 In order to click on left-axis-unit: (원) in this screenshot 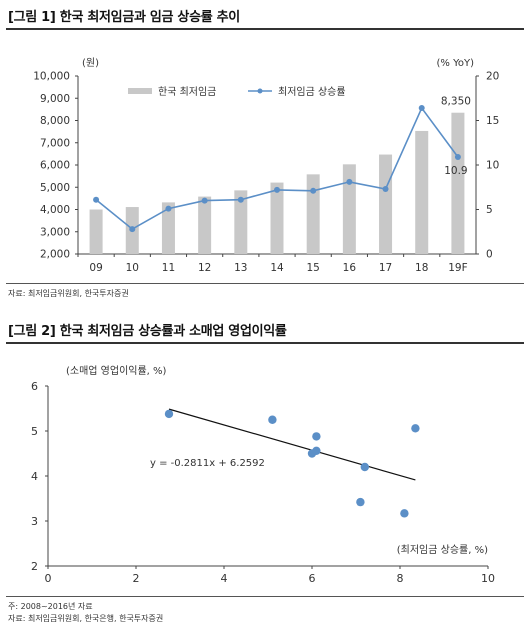, I will do `click(90, 63)`.